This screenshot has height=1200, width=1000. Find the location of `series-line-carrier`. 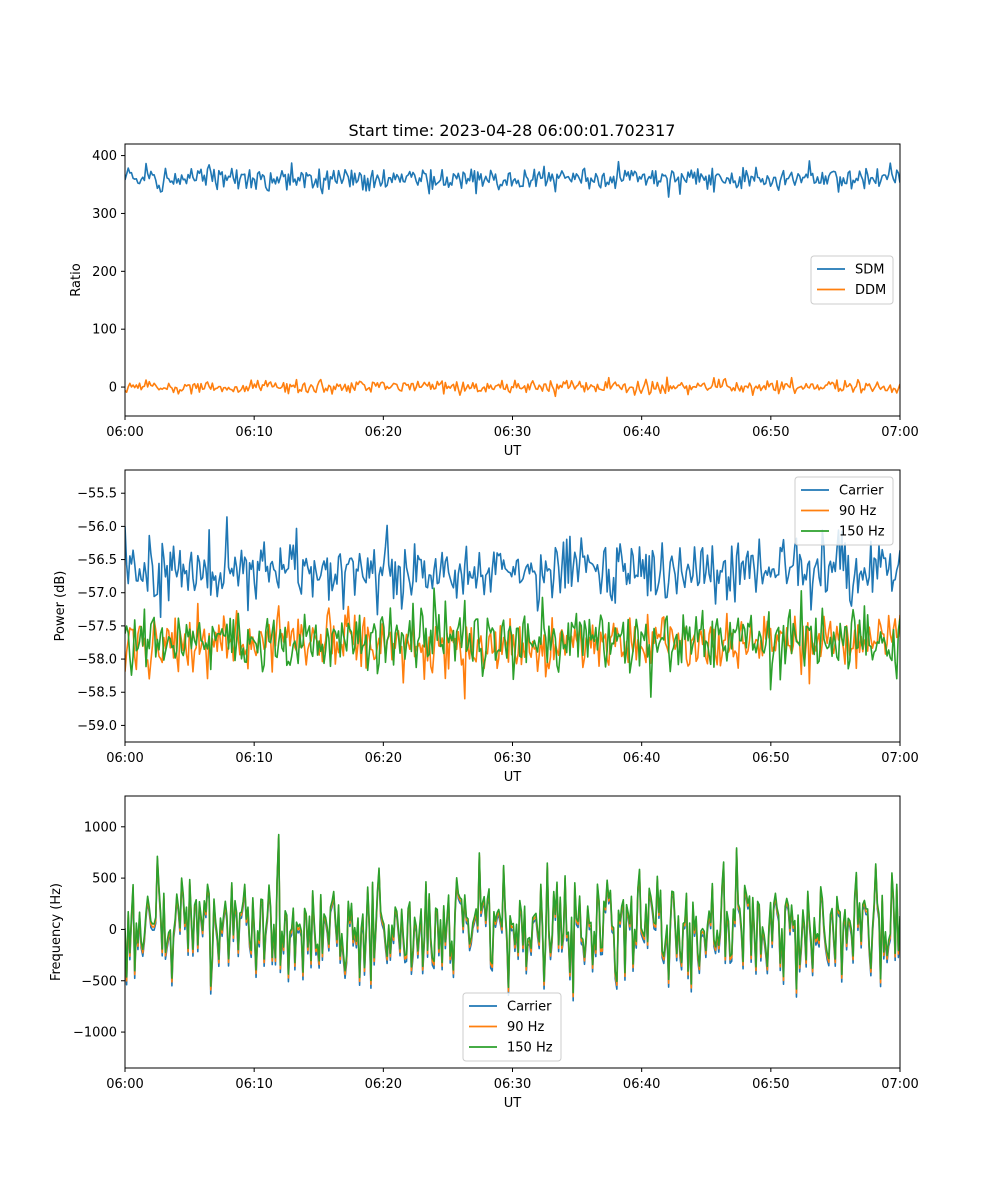

series-line-carrier is located at coordinates (512, 567).